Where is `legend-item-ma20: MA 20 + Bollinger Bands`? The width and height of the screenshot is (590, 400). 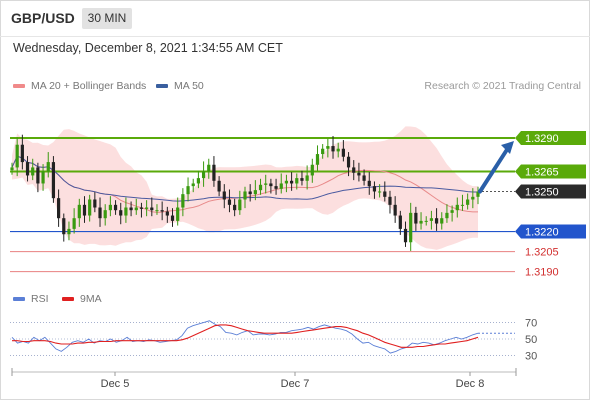 legend-item-ma20: MA 20 + Bollinger Bands is located at coordinates (79, 86).